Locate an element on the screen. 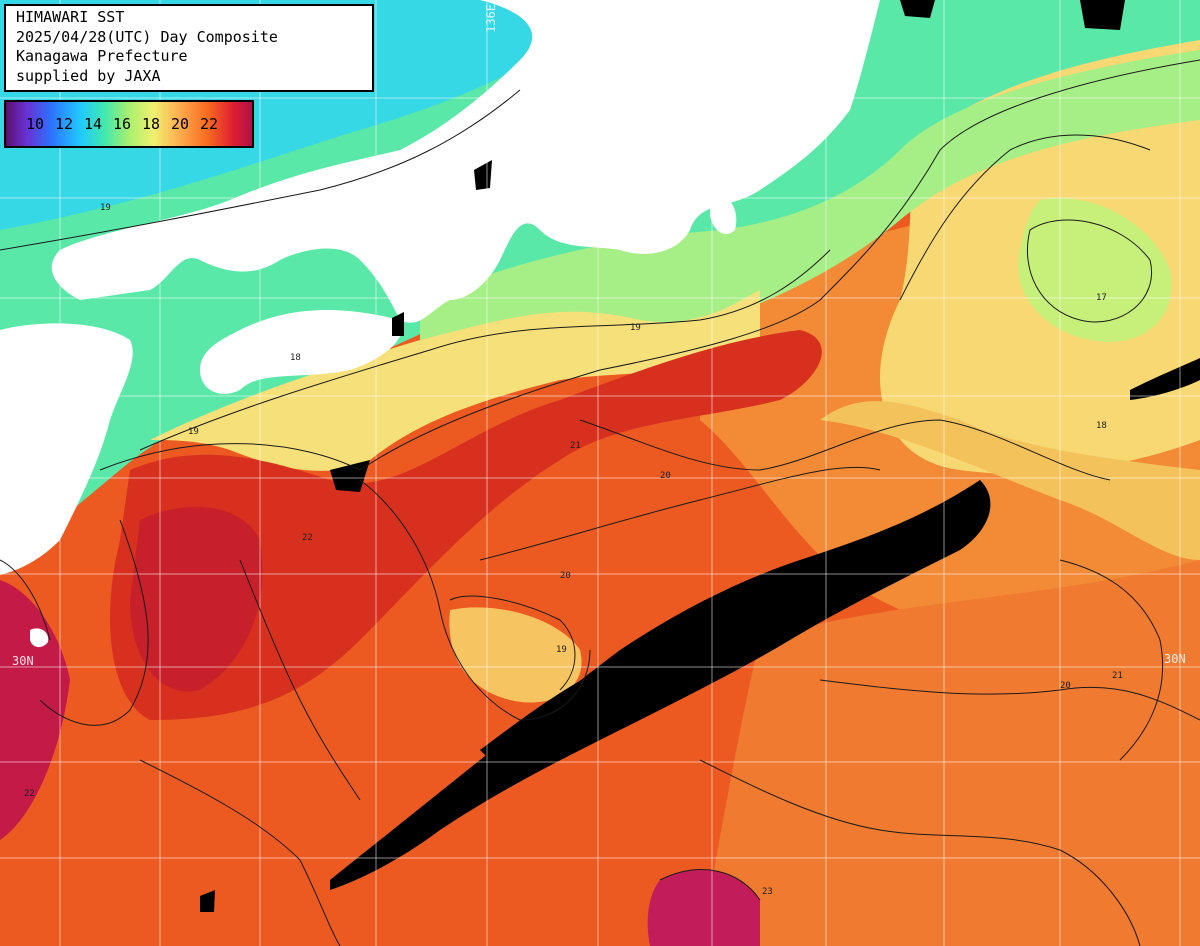 The width and height of the screenshot is (1200, 946). land-izu is located at coordinates (723, 216).